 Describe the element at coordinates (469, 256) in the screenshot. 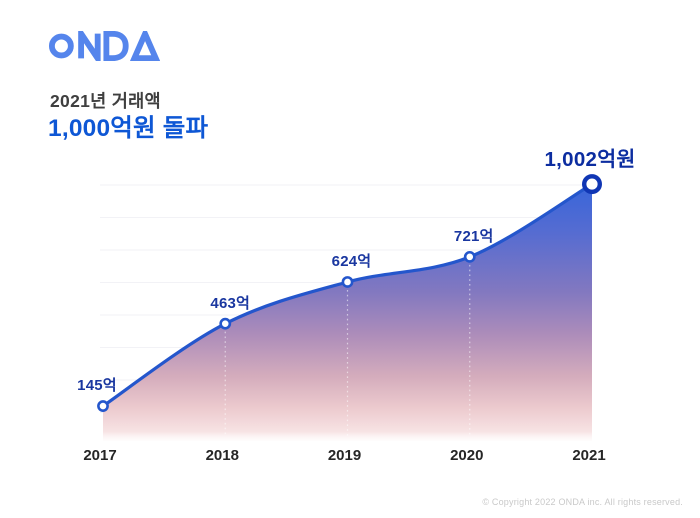

I see `data-point-marker-2020` at that location.